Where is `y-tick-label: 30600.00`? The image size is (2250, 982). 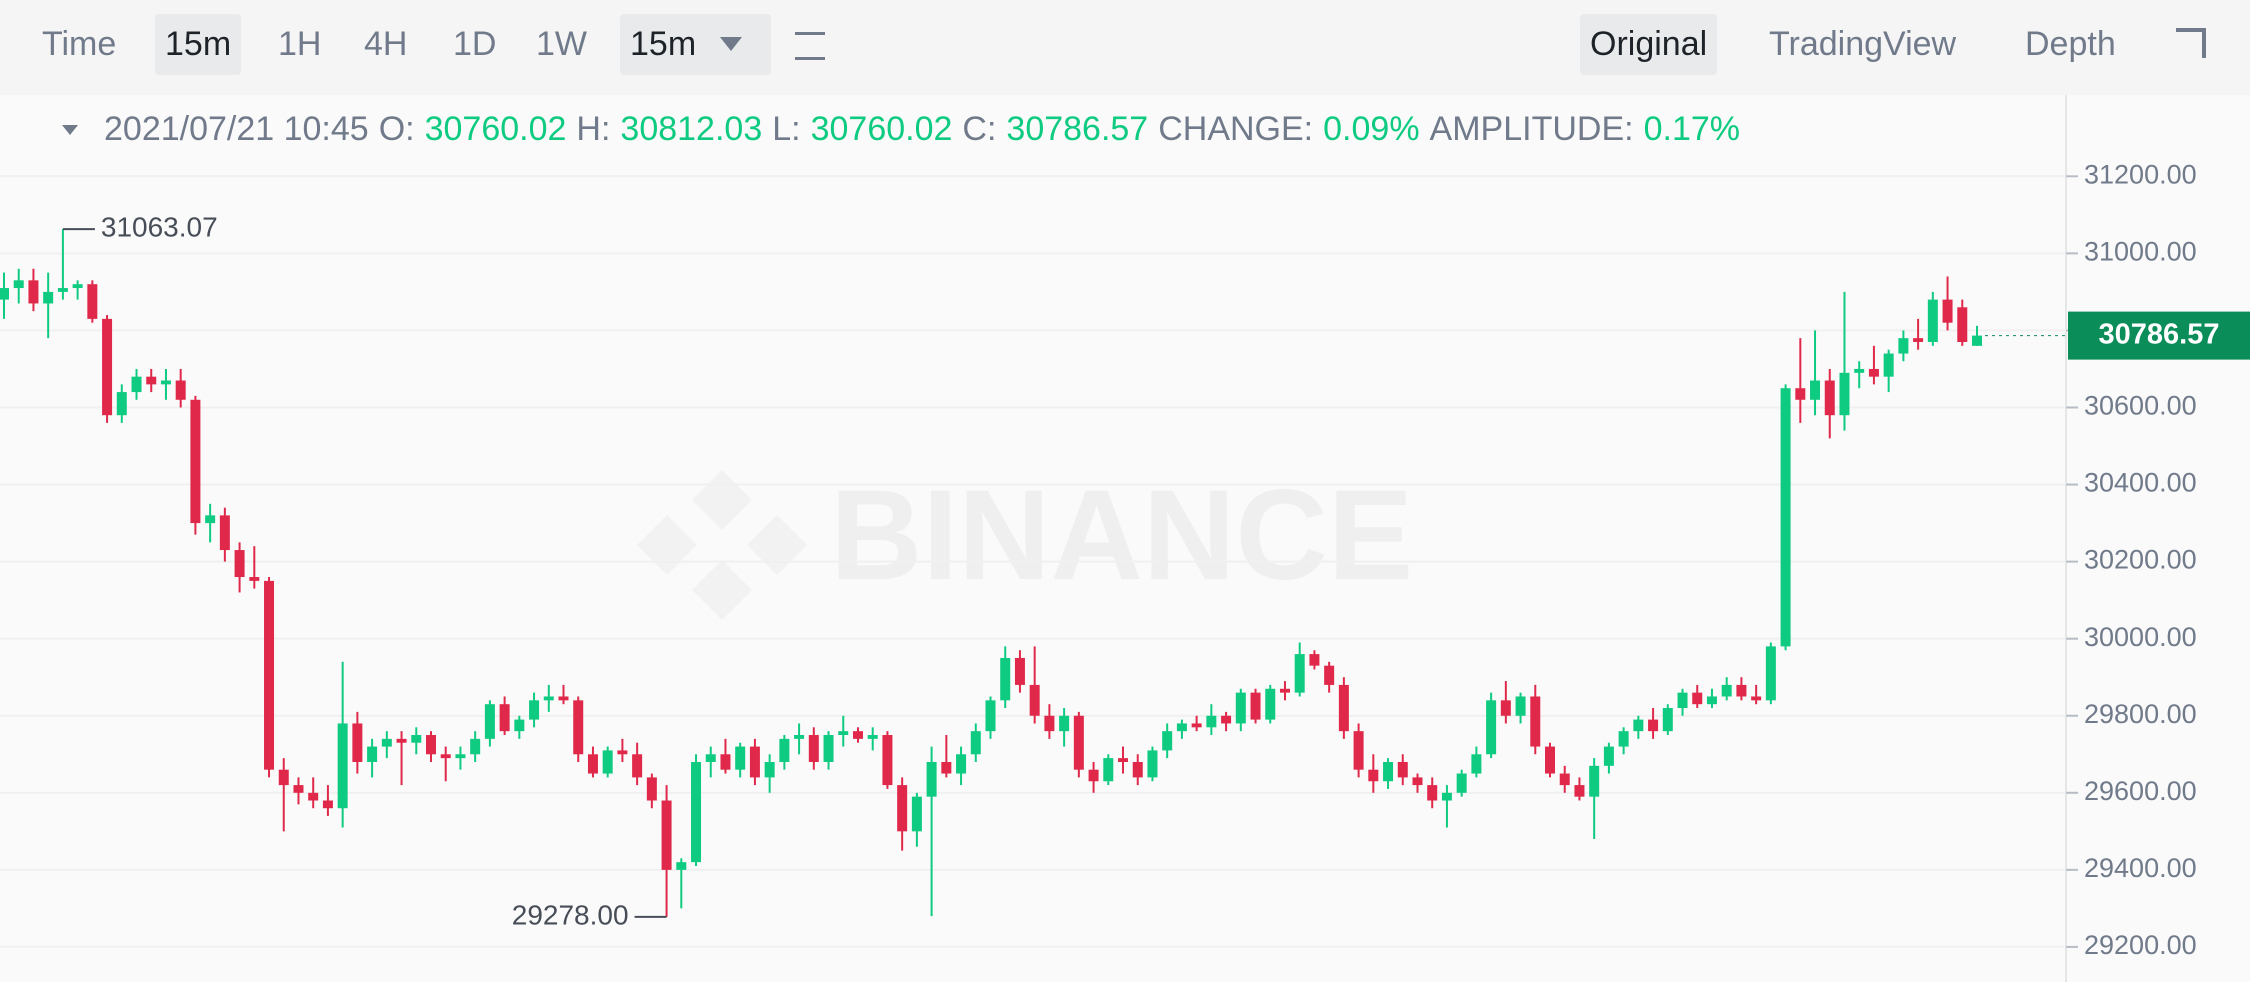
y-tick-label: 30600.00 is located at coordinates (2140, 406).